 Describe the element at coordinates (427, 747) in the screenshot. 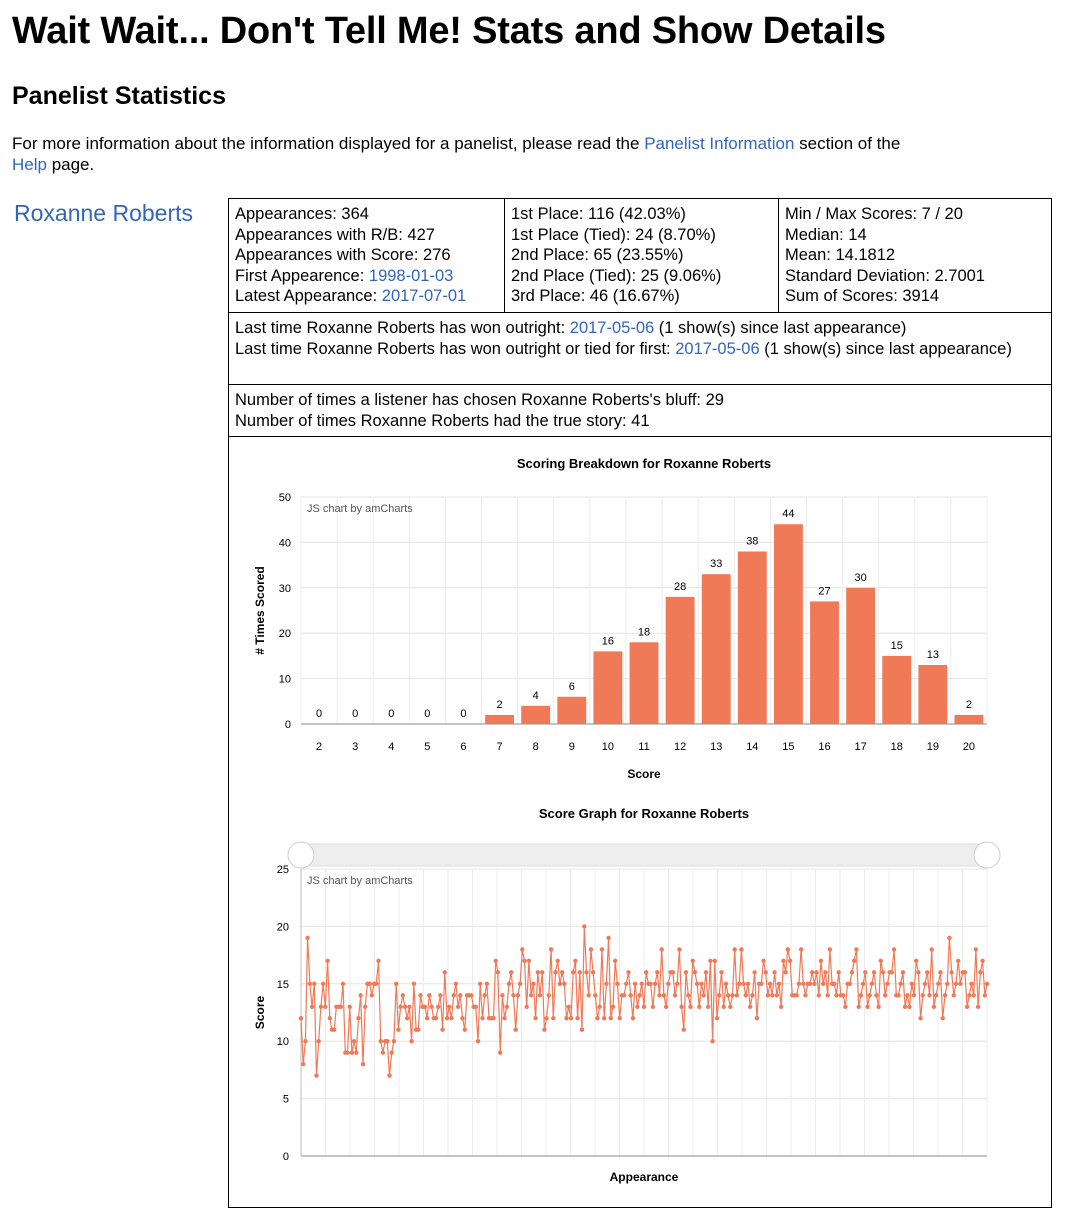

I see `bar-chart-xtick: 5` at that location.